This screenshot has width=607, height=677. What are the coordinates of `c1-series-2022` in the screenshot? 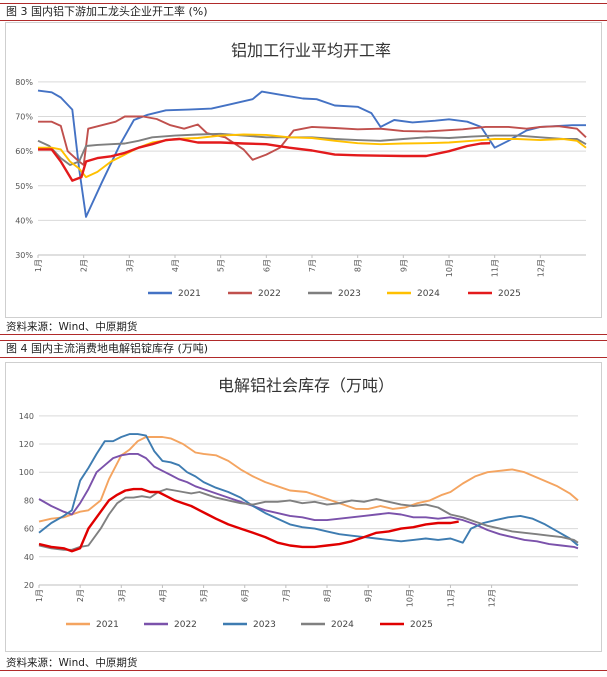 It's located at (312, 140).